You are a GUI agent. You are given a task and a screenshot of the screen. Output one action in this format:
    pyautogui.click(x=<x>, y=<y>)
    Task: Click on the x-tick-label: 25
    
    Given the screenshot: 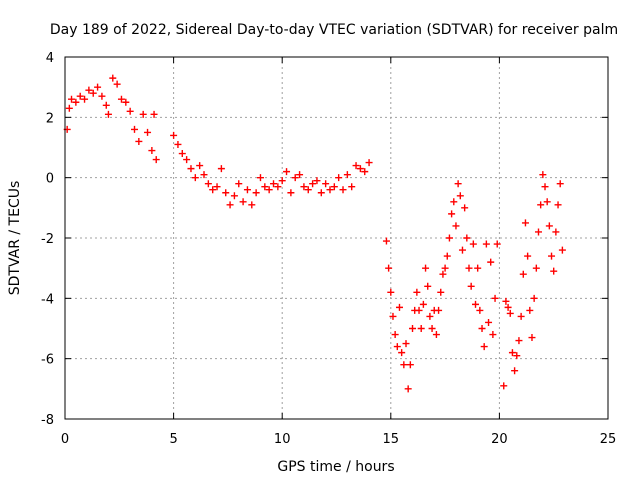 What is the action you would take?
    pyautogui.click(x=608, y=439)
    